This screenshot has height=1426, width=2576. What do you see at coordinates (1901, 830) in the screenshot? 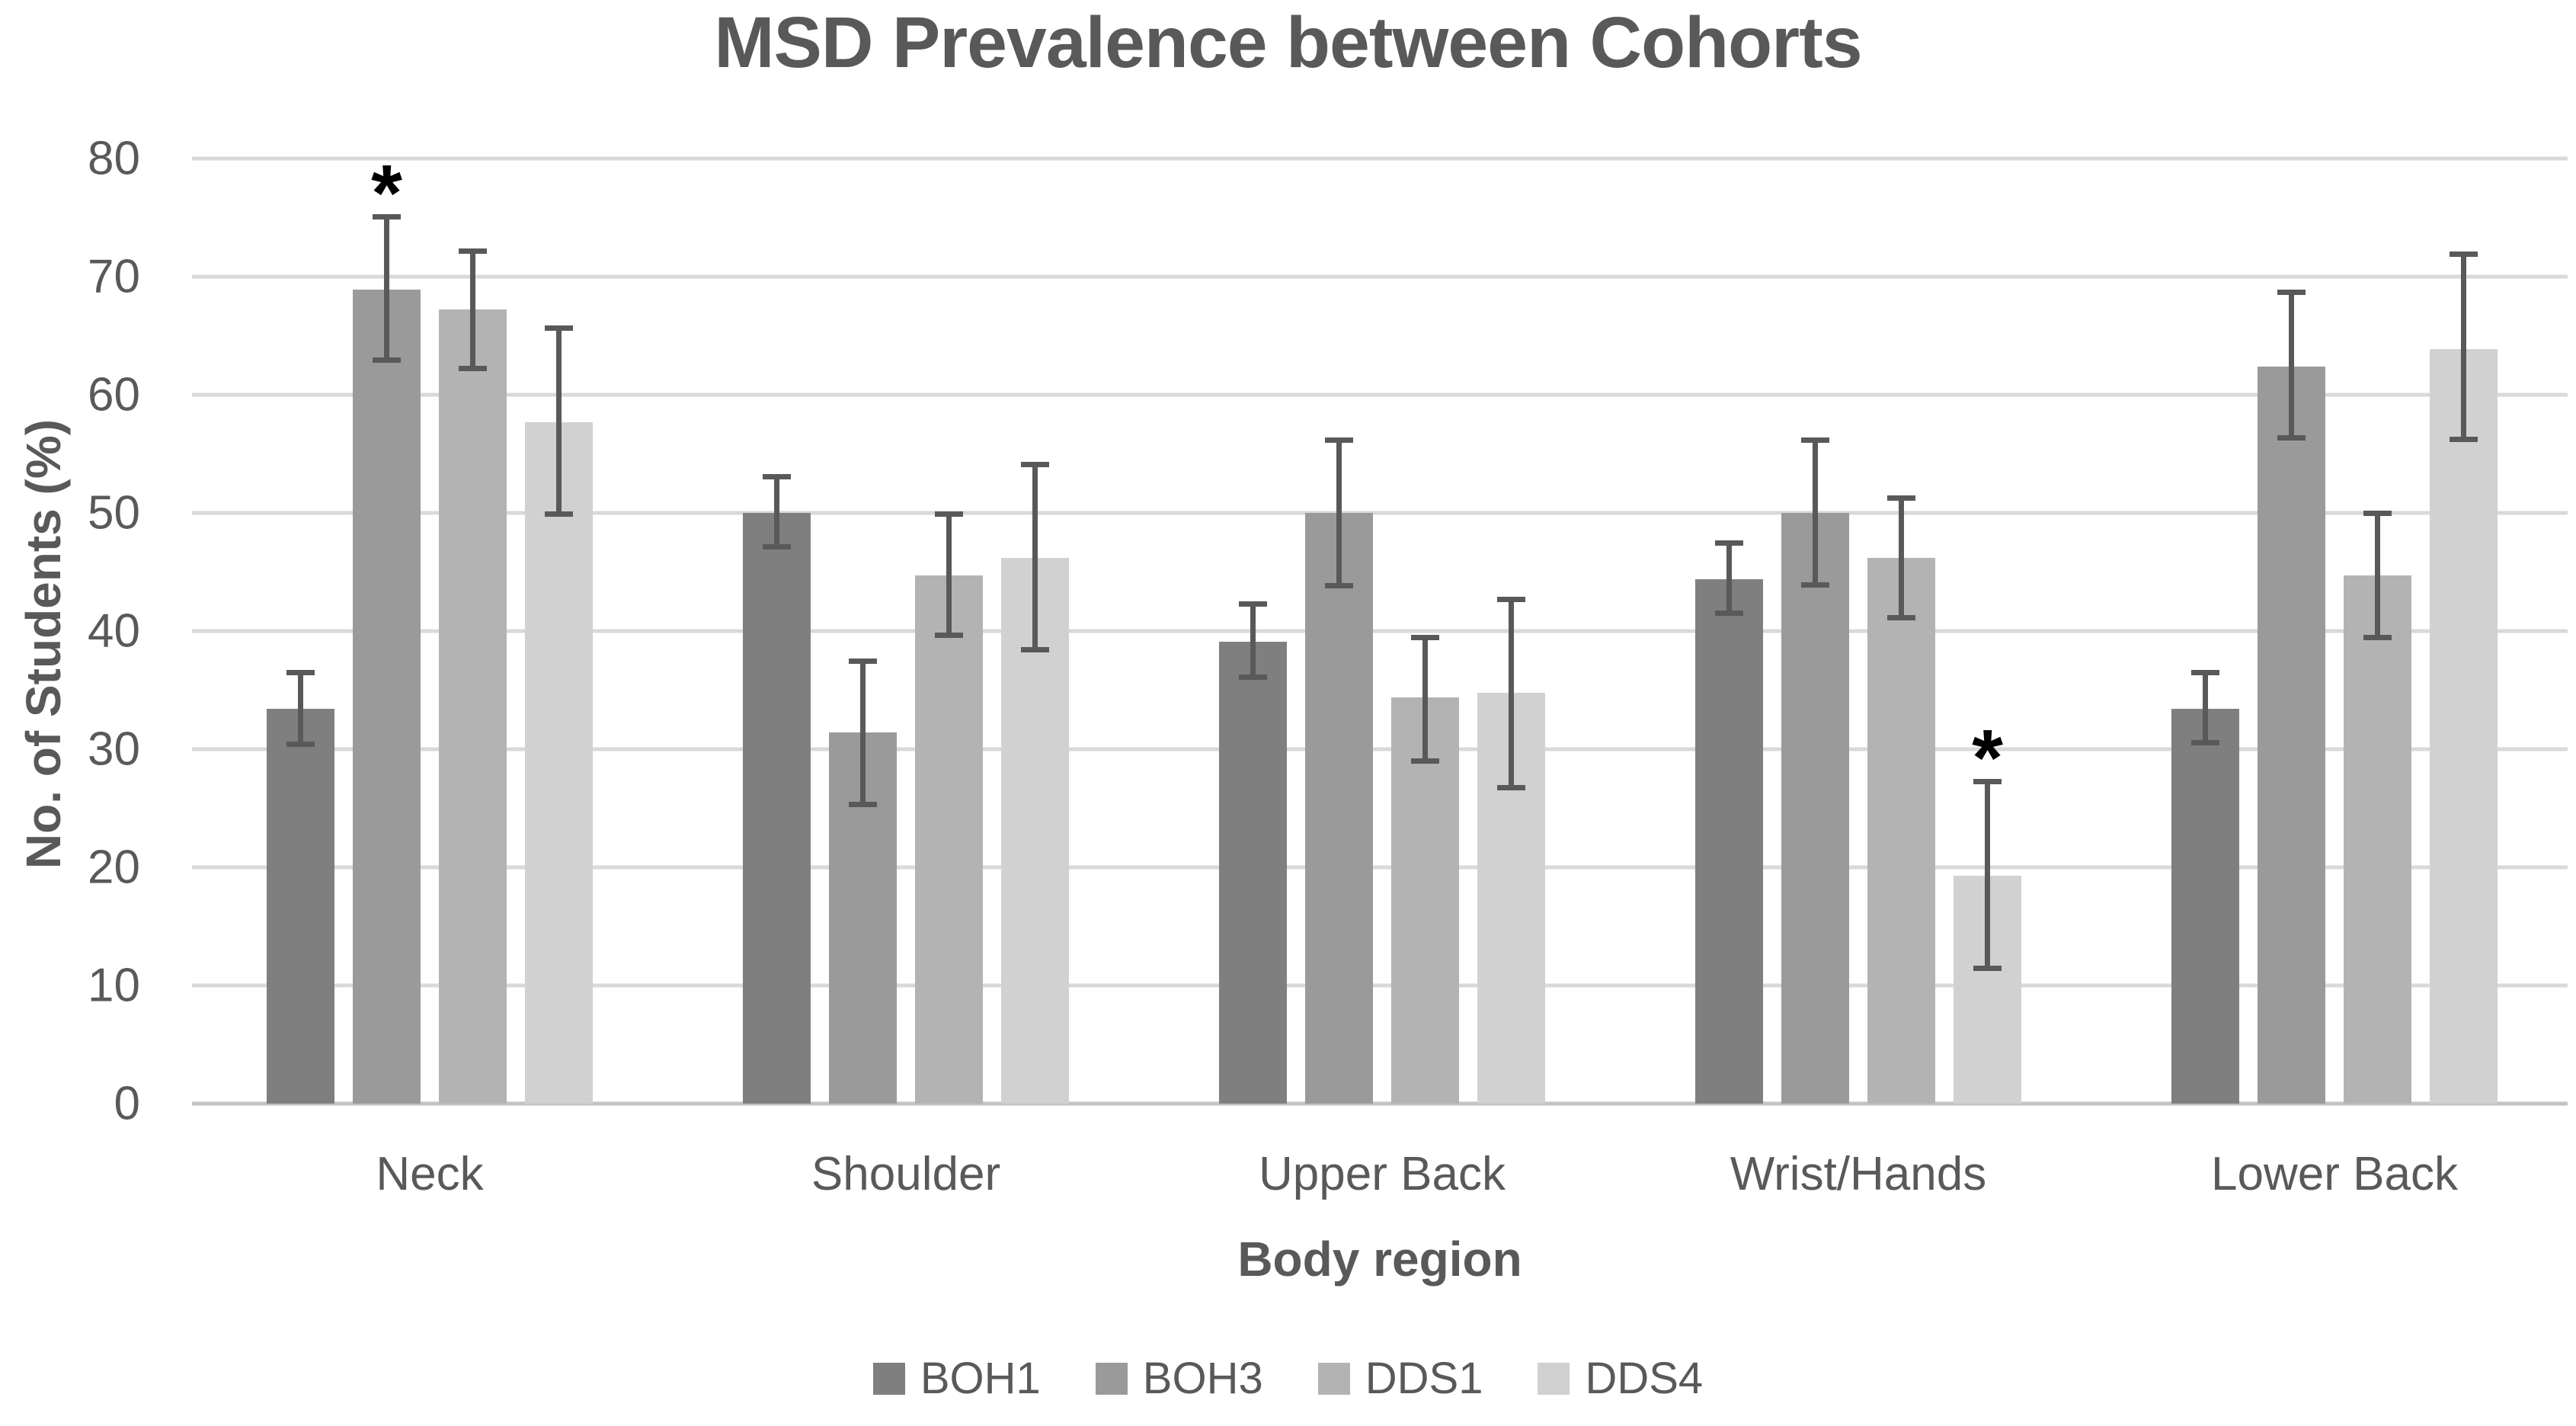
I see `bar-dds1-wrist-hands` at bounding box center [1901, 830].